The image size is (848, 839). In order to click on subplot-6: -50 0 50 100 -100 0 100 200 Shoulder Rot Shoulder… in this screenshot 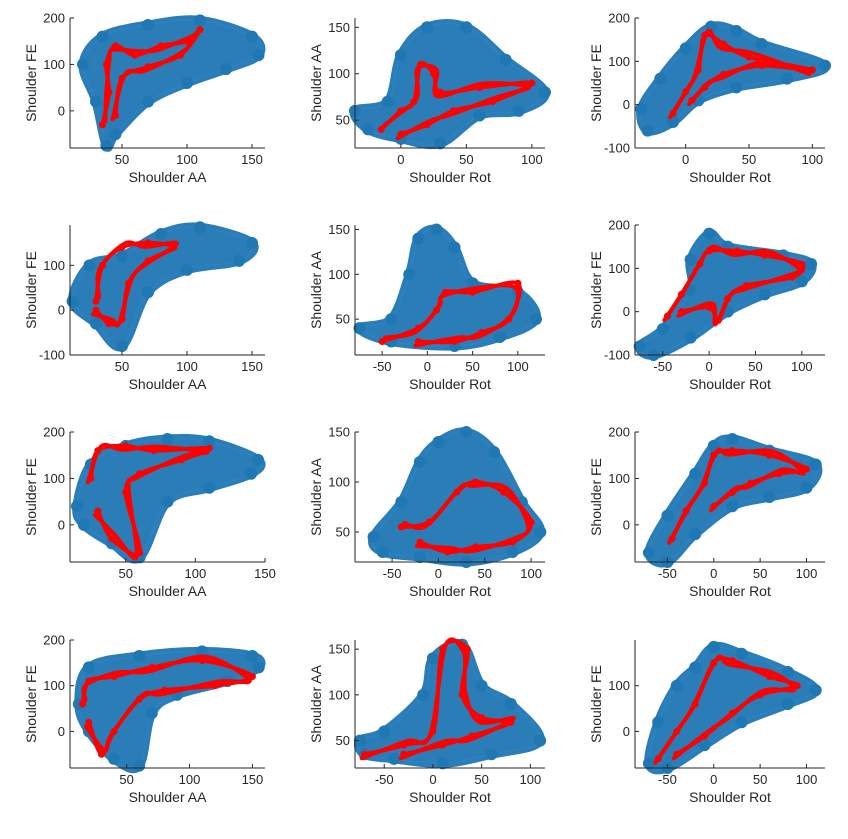, I will do `click(706, 305)`.